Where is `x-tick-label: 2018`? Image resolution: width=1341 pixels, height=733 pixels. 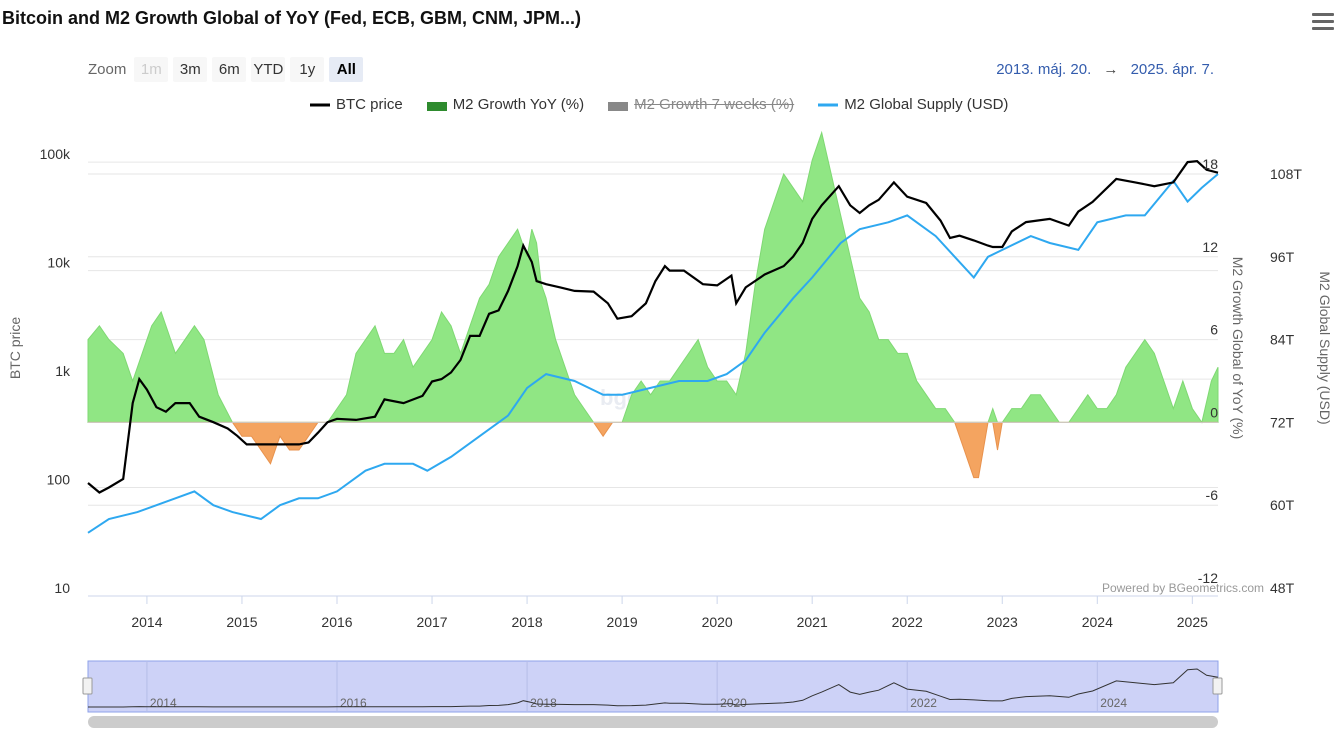 x-tick-label: 2018 is located at coordinates (526, 622).